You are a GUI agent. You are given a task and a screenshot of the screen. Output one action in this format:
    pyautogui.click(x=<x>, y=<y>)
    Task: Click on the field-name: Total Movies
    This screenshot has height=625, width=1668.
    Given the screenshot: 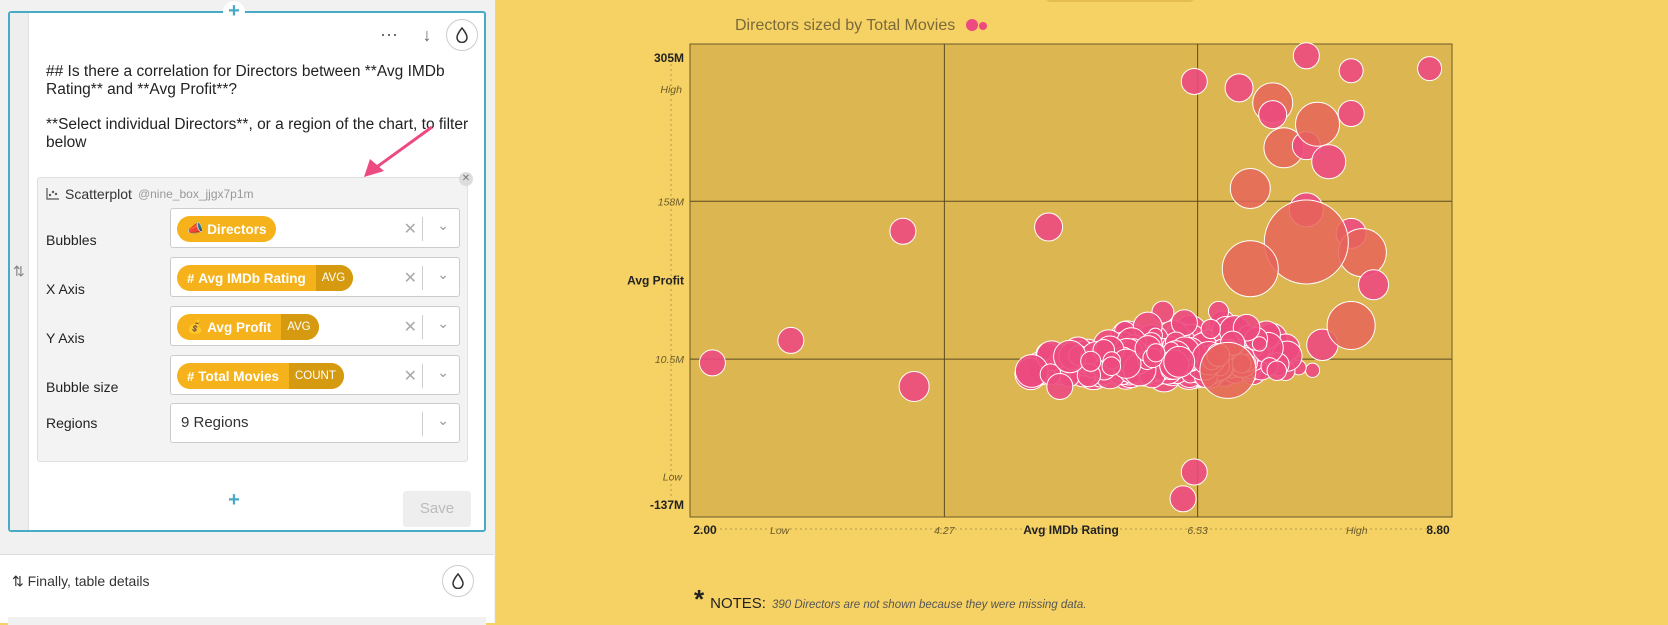 What is the action you would take?
    pyautogui.click(x=238, y=376)
    